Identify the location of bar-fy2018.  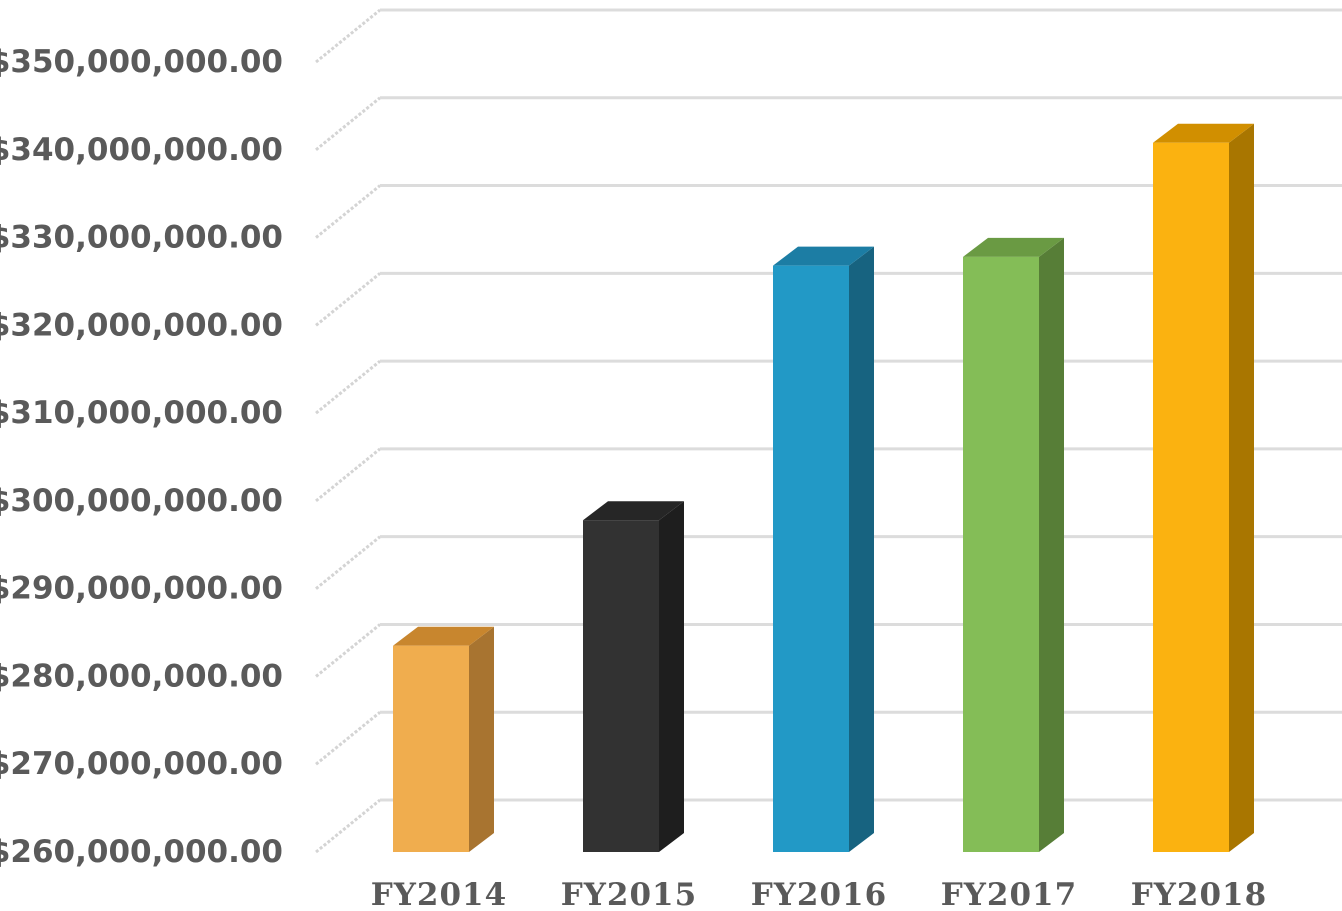
(1203, 487).